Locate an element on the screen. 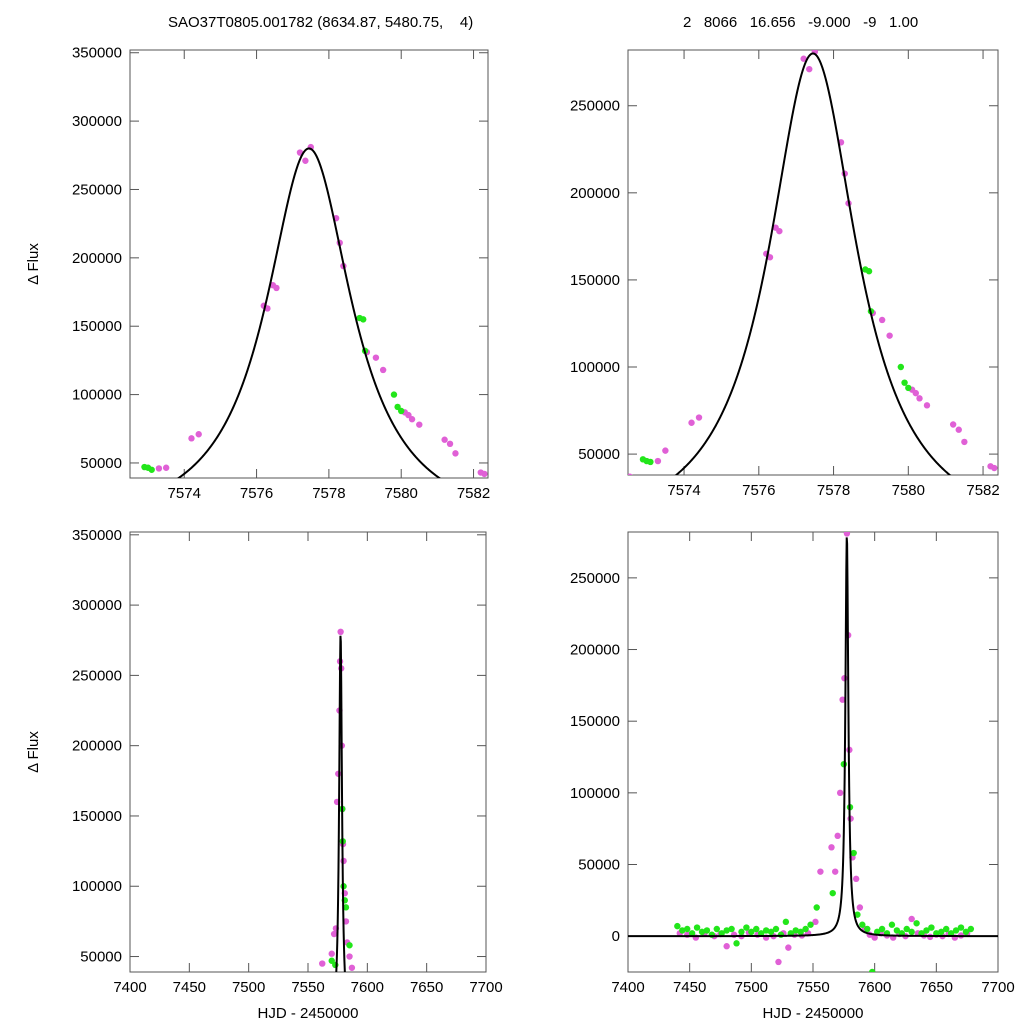 The image size is (1024, 1024). y-tick-label: 250000 is located at coordinates (97, 675).